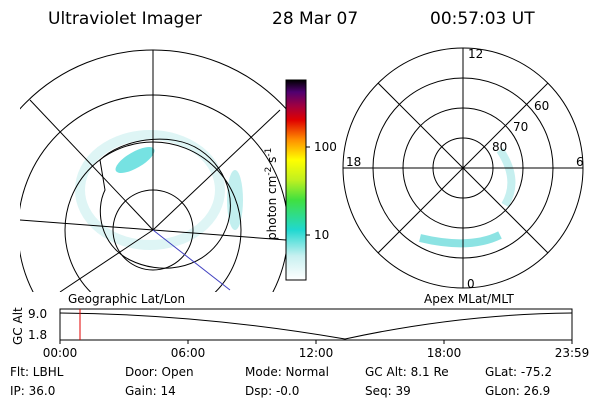  I want to click on timeline-xticks: 00:00 06:00 12:00 18:00 23:59, so click(316, 350).